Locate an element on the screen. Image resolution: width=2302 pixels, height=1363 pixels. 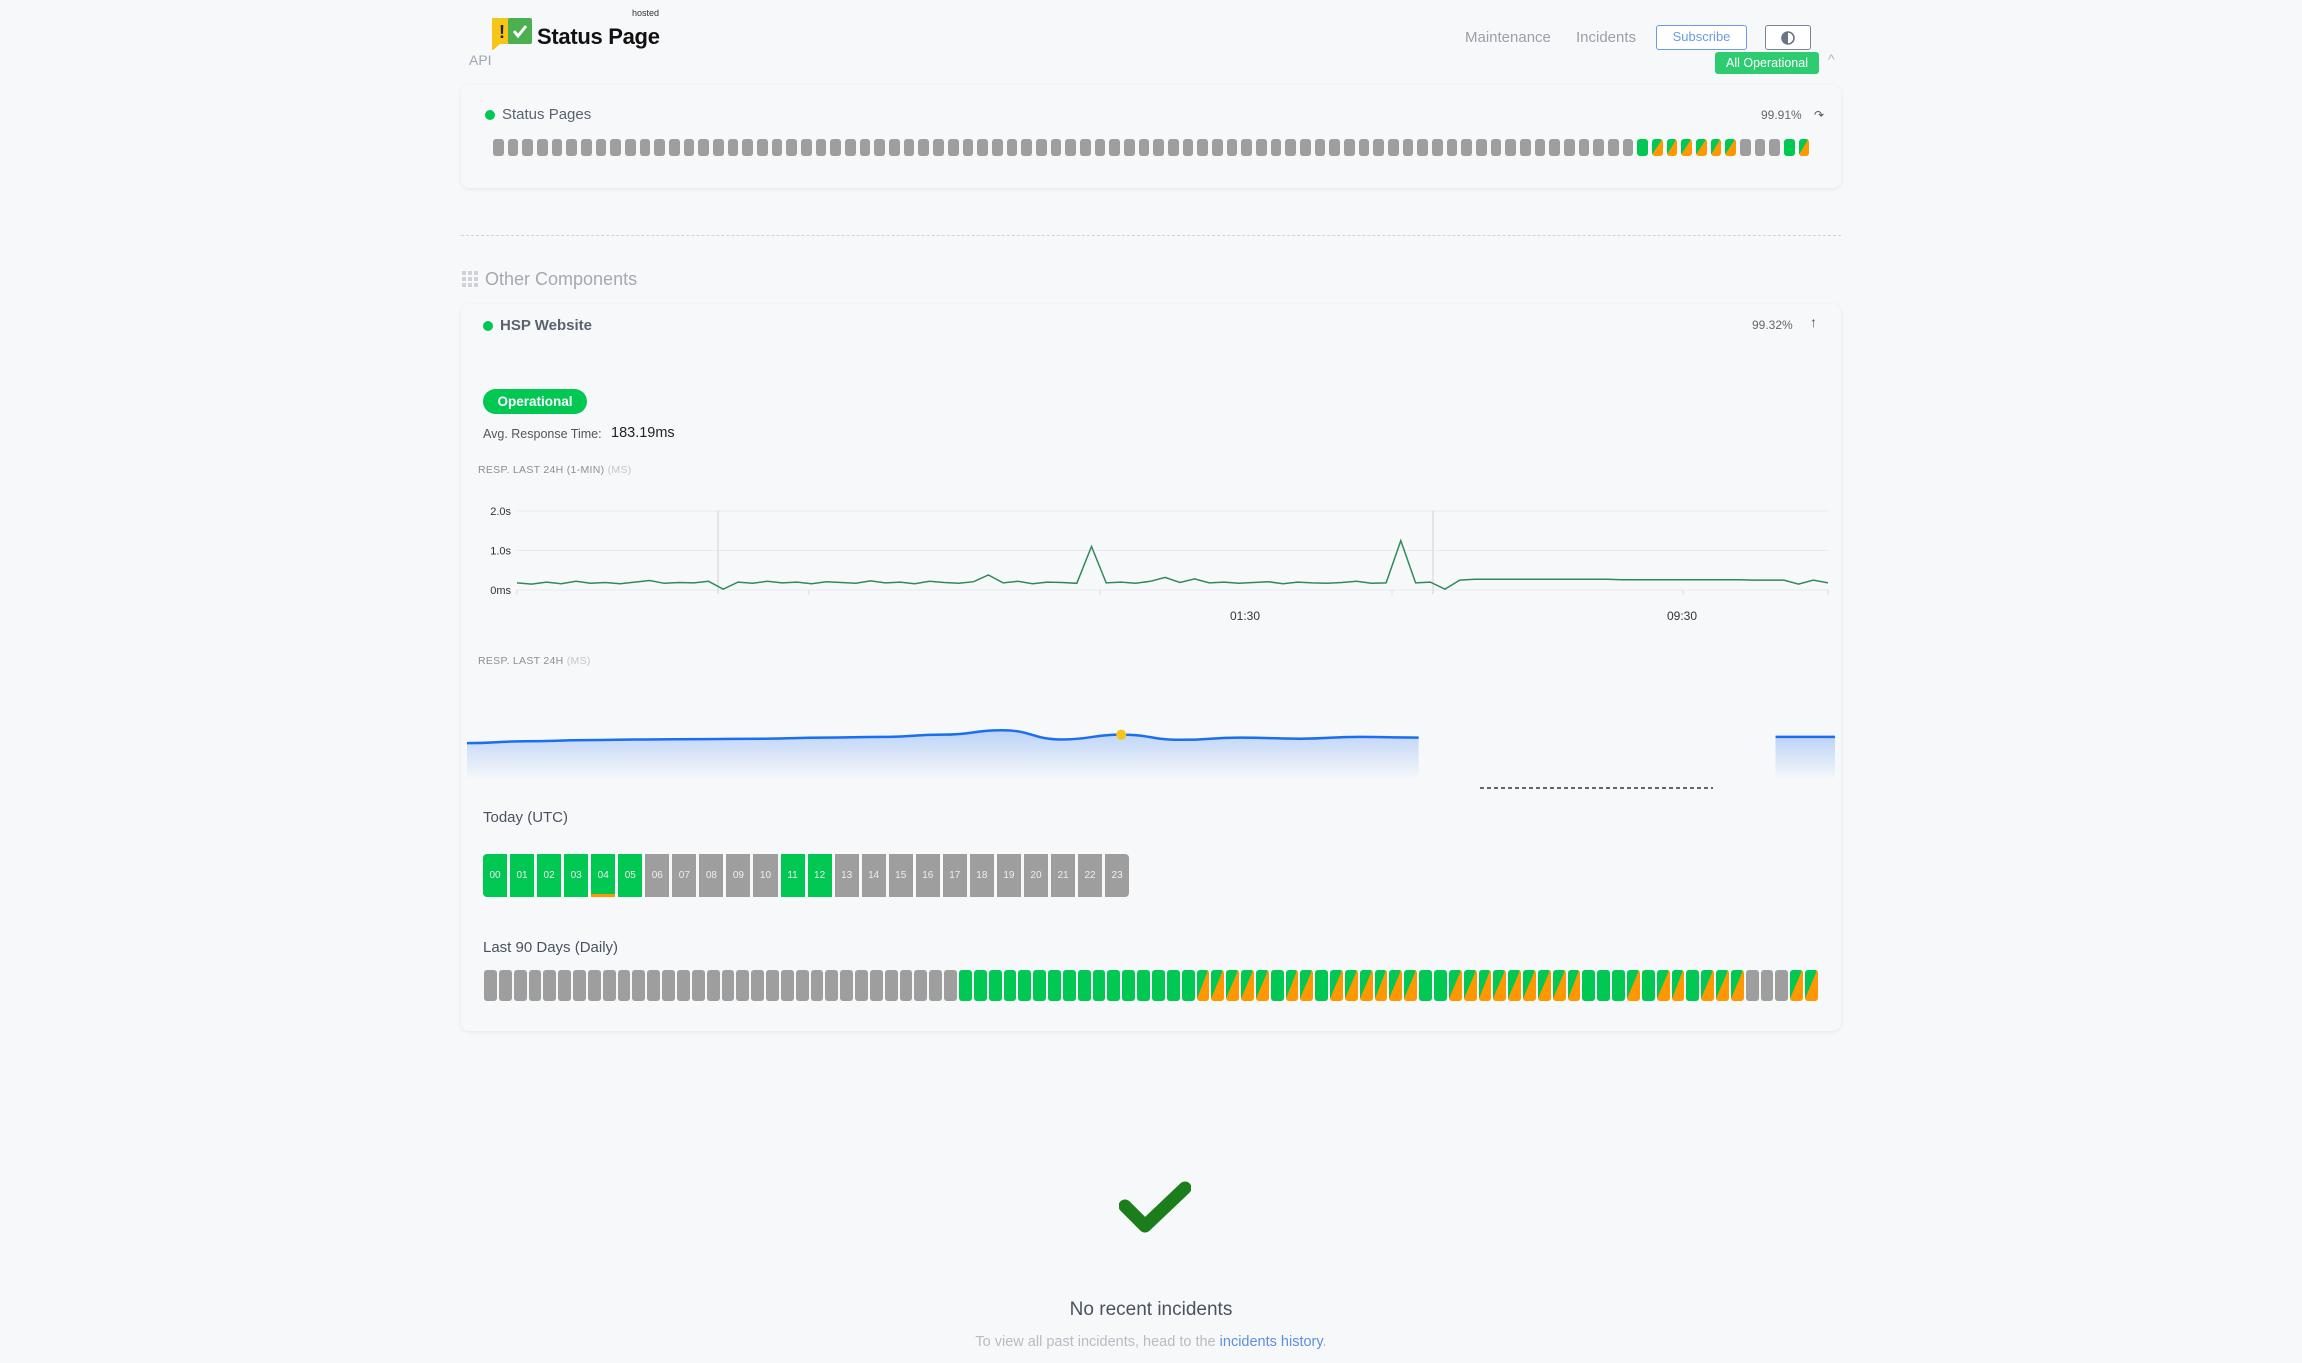
hour-02: 02 is located at coordinates (549, 875).